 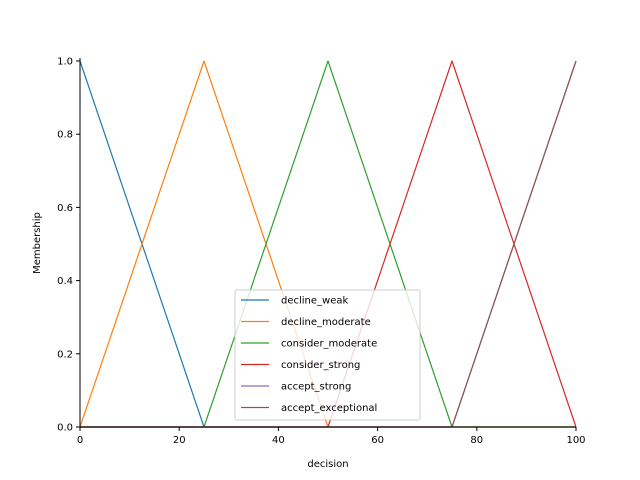 What do you see at coordinates (316, 387) in the screenshot?
I see `legend-label-accept_strong: accept_strong` at bounding box center [316, 387].